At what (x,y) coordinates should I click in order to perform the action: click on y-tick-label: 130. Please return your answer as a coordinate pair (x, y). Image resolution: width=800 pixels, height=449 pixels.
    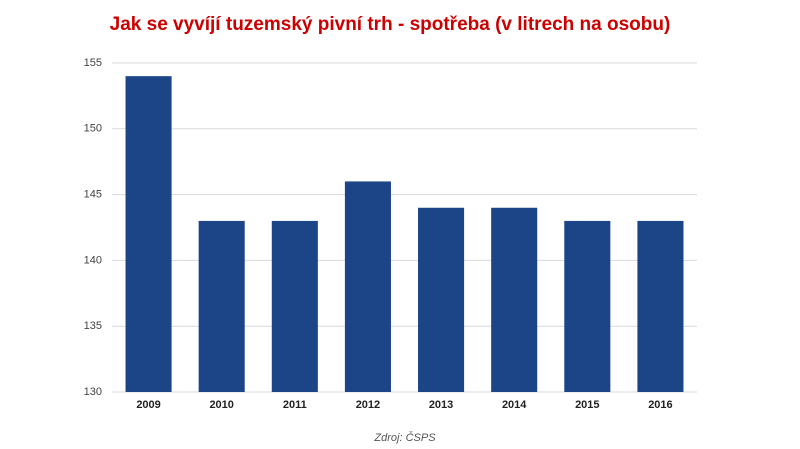
    Looking at the image, I should click on (93, 392).